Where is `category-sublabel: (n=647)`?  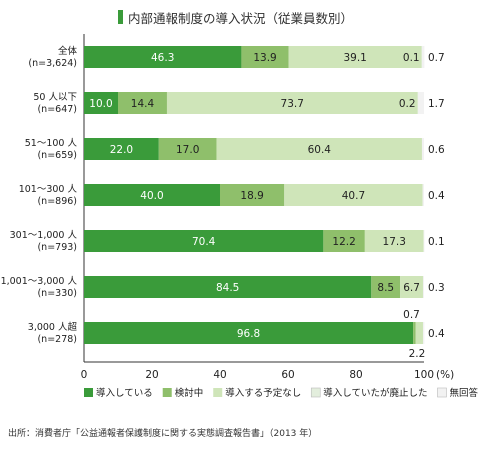
category-sublabel: (n=647) is located at coordinates (57, 109).